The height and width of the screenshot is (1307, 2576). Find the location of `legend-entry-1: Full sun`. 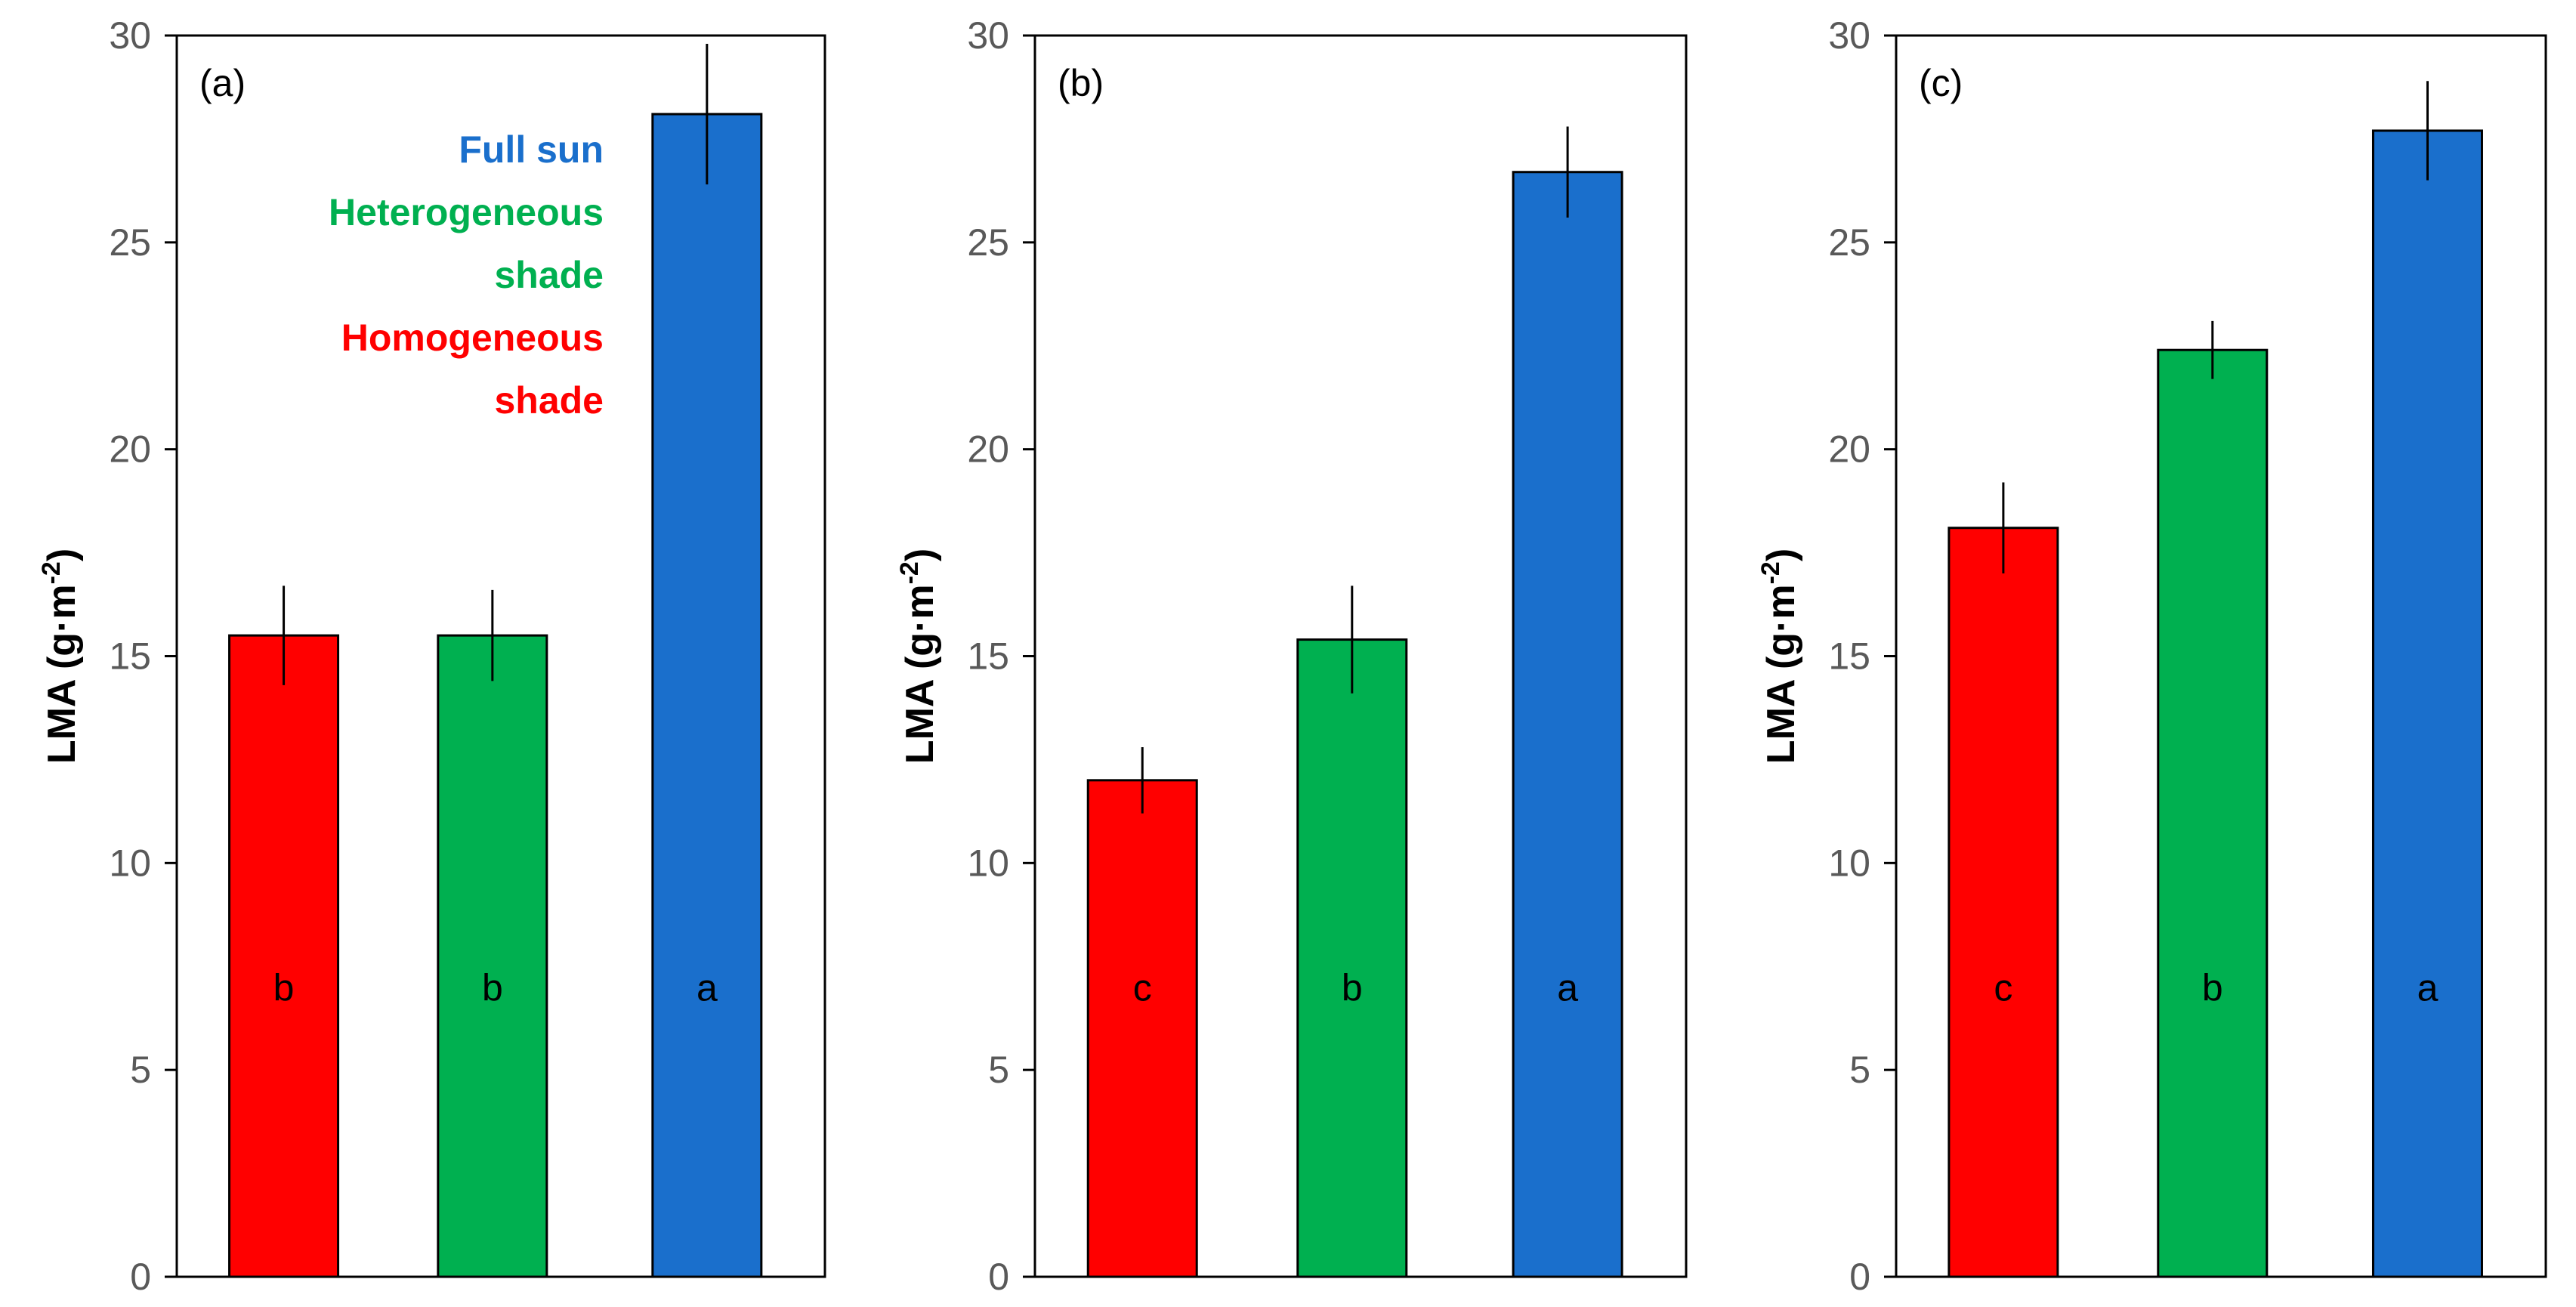

legend-entry-1: Full sun is located at coordinates (531, 149).